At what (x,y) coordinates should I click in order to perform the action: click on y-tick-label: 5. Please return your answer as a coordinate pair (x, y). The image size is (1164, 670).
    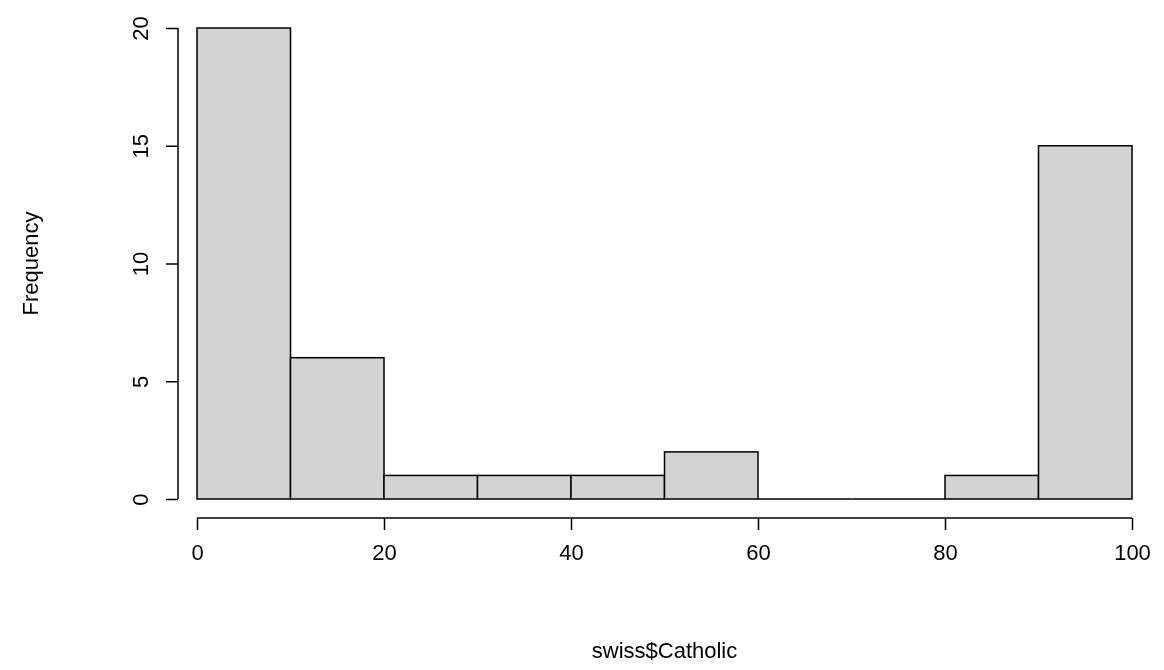
    Looking at the image, I should click on (140, 381).